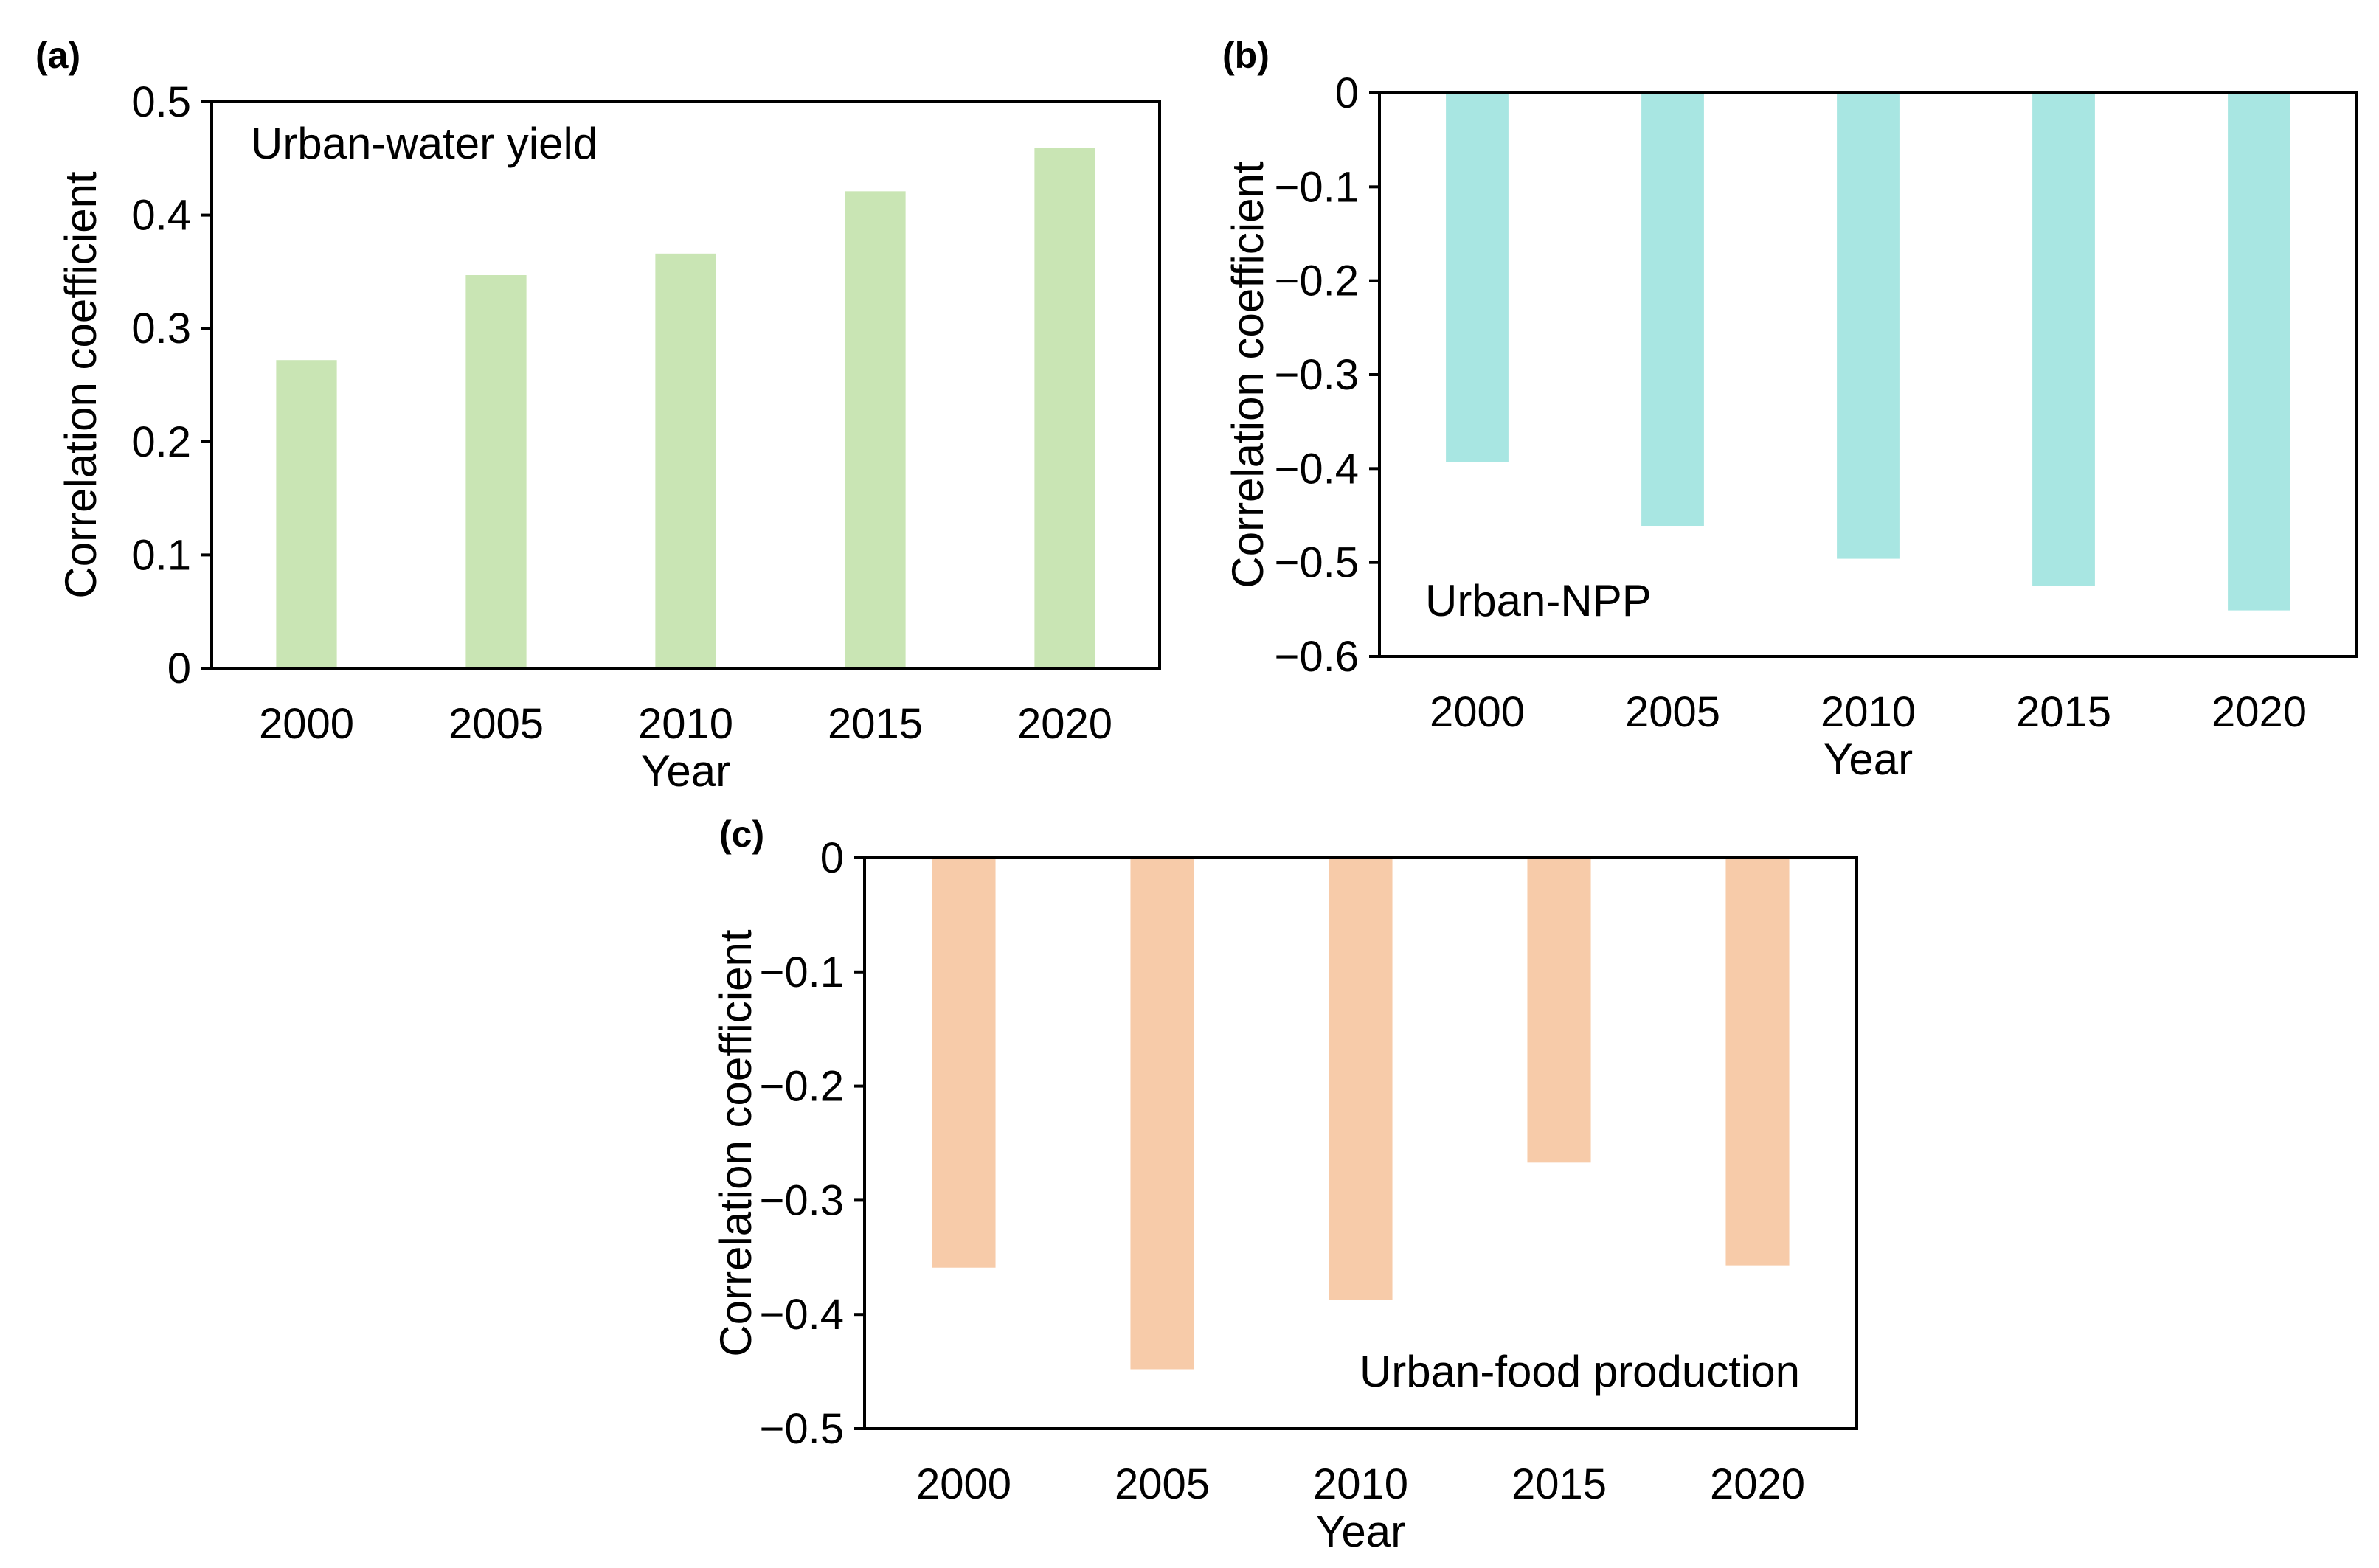 Image resolution: width=2379 pixels, height=1568 pixels. Describe the element at coordinates (1247, 375) in the screenshot. I see `y-axis-title-b: Correlation coefficient` at that location.